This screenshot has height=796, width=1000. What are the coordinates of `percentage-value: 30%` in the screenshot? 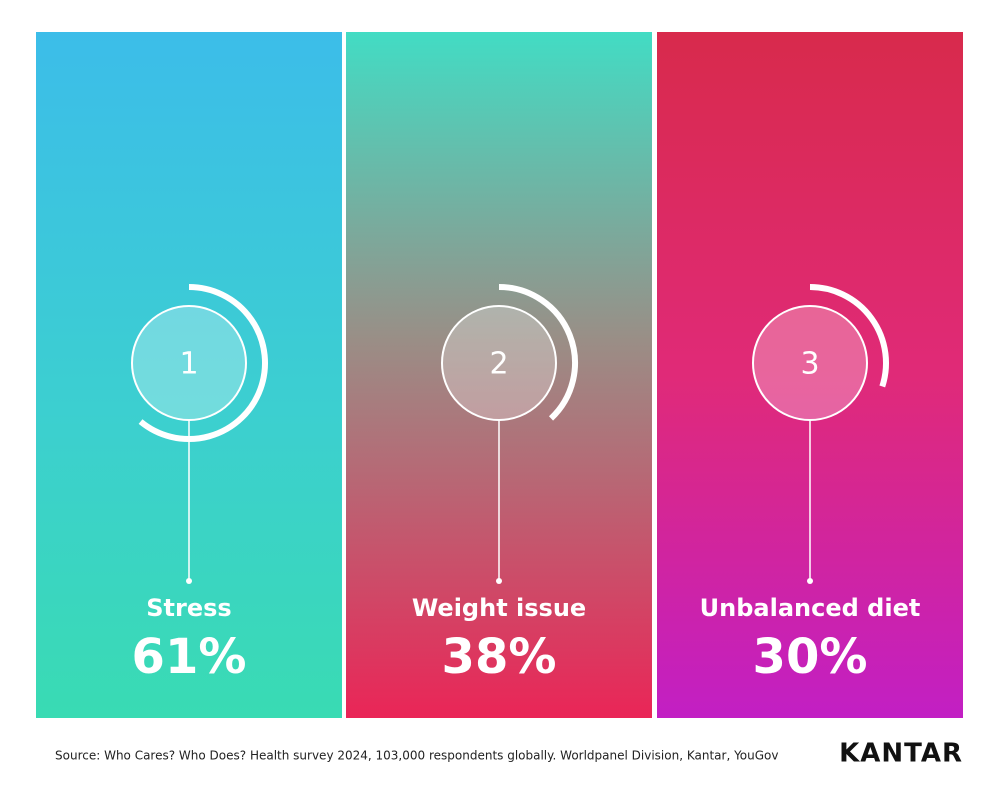 It's located at (810, 657).